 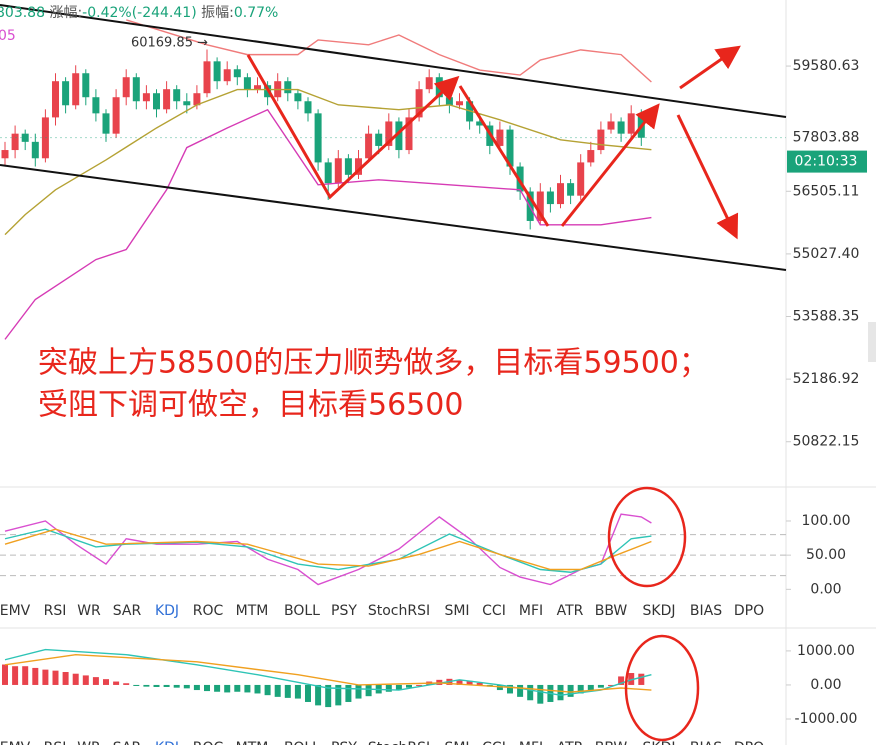 I want to click on countdown: 02:10:33, so click(x=826, y=162).